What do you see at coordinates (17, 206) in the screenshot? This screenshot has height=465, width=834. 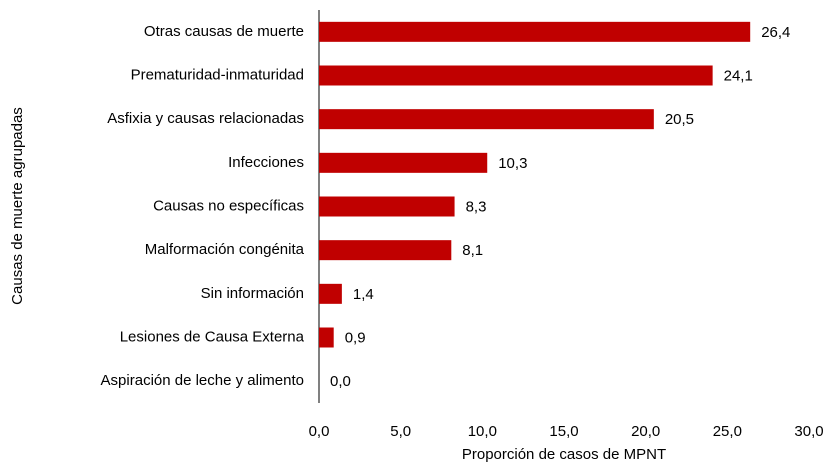 I see `y-axis-label: Causas de muerte agrupadas` at bounding box center [17, 206].